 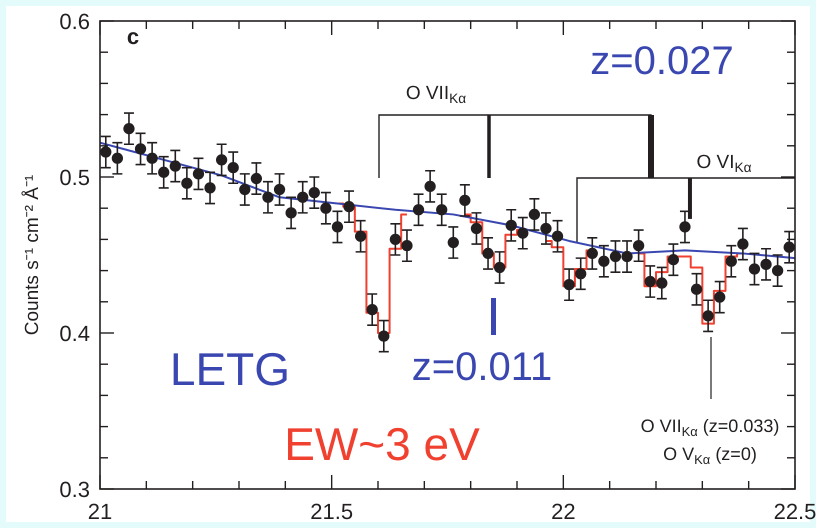 I want to click on annotation: EW~3 eV, so click(x=382, y=444).